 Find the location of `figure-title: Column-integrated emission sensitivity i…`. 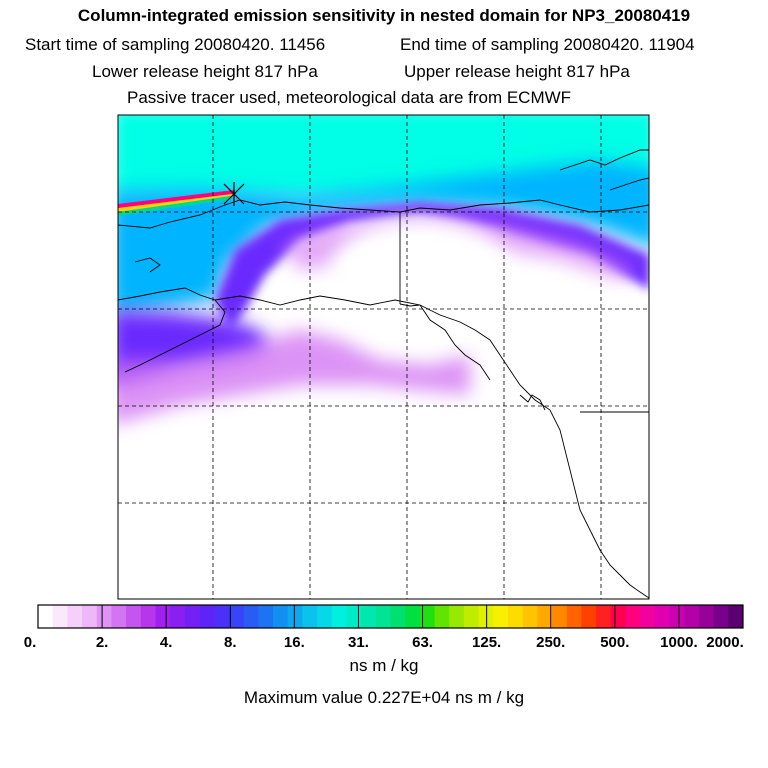

figure-title: Column-integrated emission sensitivity i… is located at coordinates (384, 15).